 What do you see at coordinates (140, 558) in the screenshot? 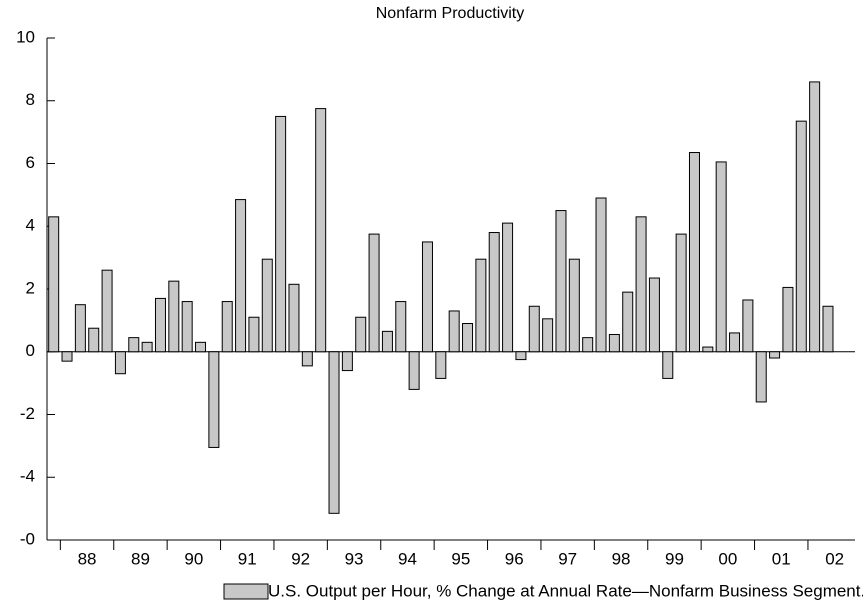
I see `x-tick-label: 89` at bounding box center [140, 558].